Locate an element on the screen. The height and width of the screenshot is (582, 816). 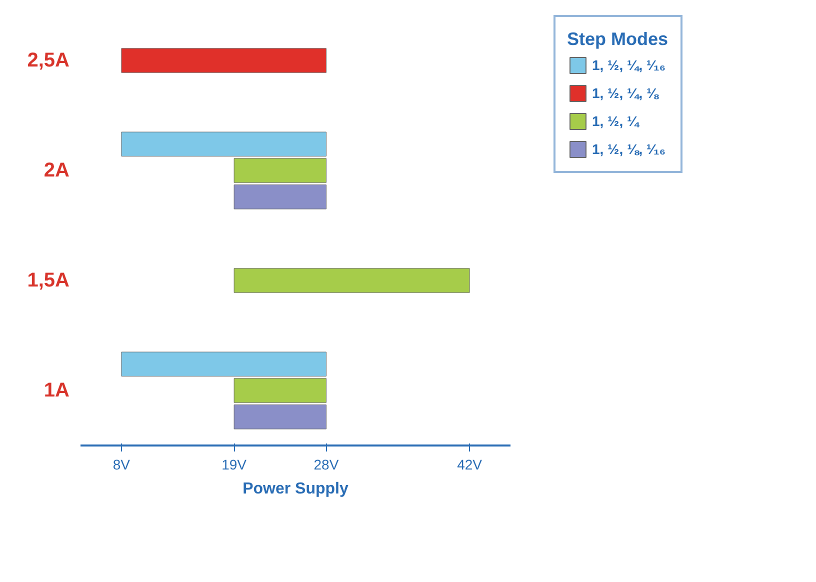
y-tick-label: 2,5A is located at coordinates (48, 61).